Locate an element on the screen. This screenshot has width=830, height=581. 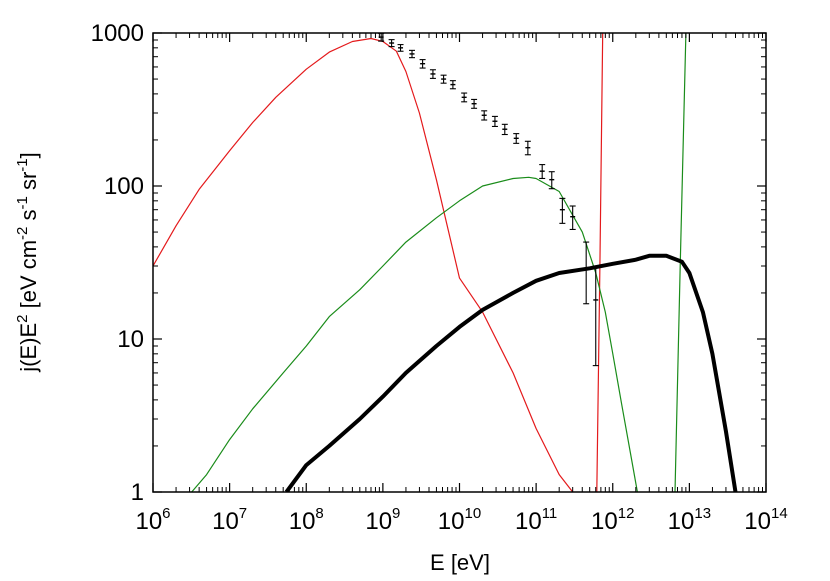
x-tick-label: 10⁶ is located at coordinates (152, 520).